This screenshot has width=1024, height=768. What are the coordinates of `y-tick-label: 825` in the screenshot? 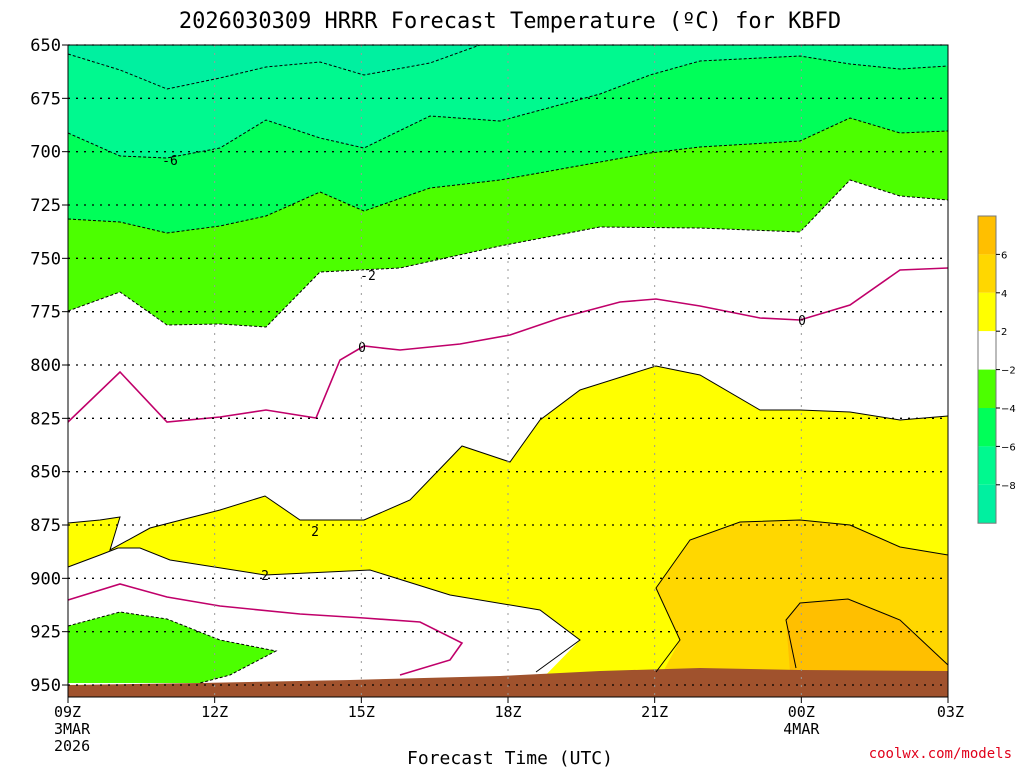 It's located at (45, 419).